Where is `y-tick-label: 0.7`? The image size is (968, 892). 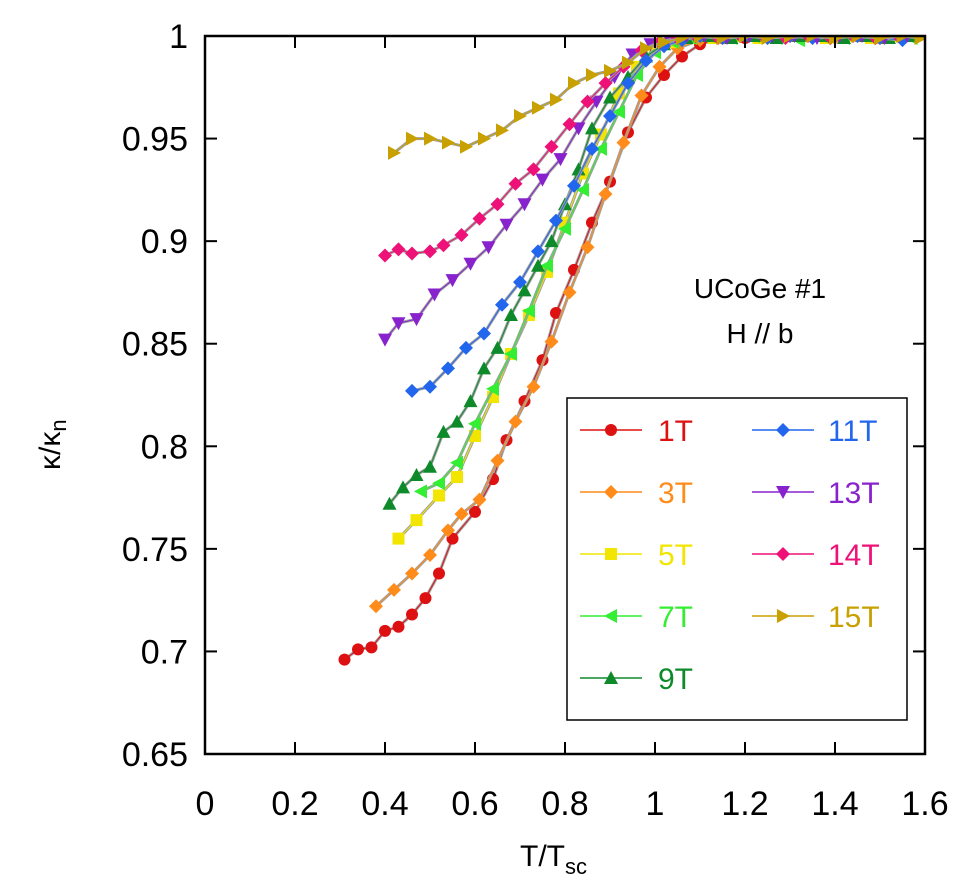 y-tick-label: 0.7 is located at coordinates (164, 652).